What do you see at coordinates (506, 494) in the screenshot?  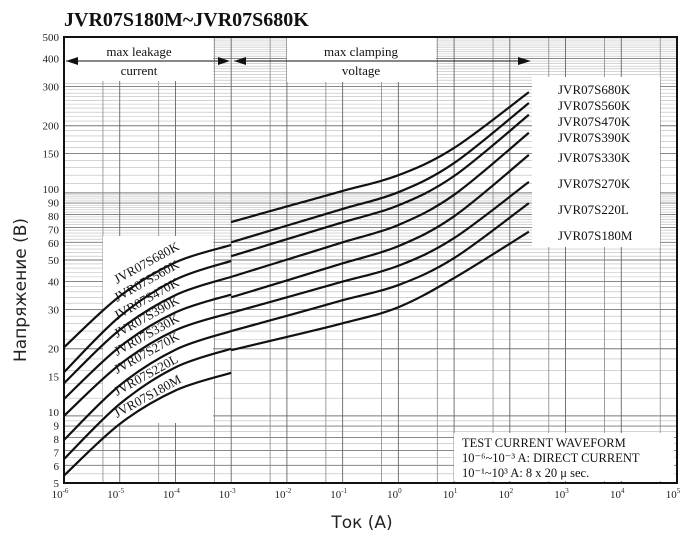 I see `x-tick-label: 10²` at bounding box center [506, 494].